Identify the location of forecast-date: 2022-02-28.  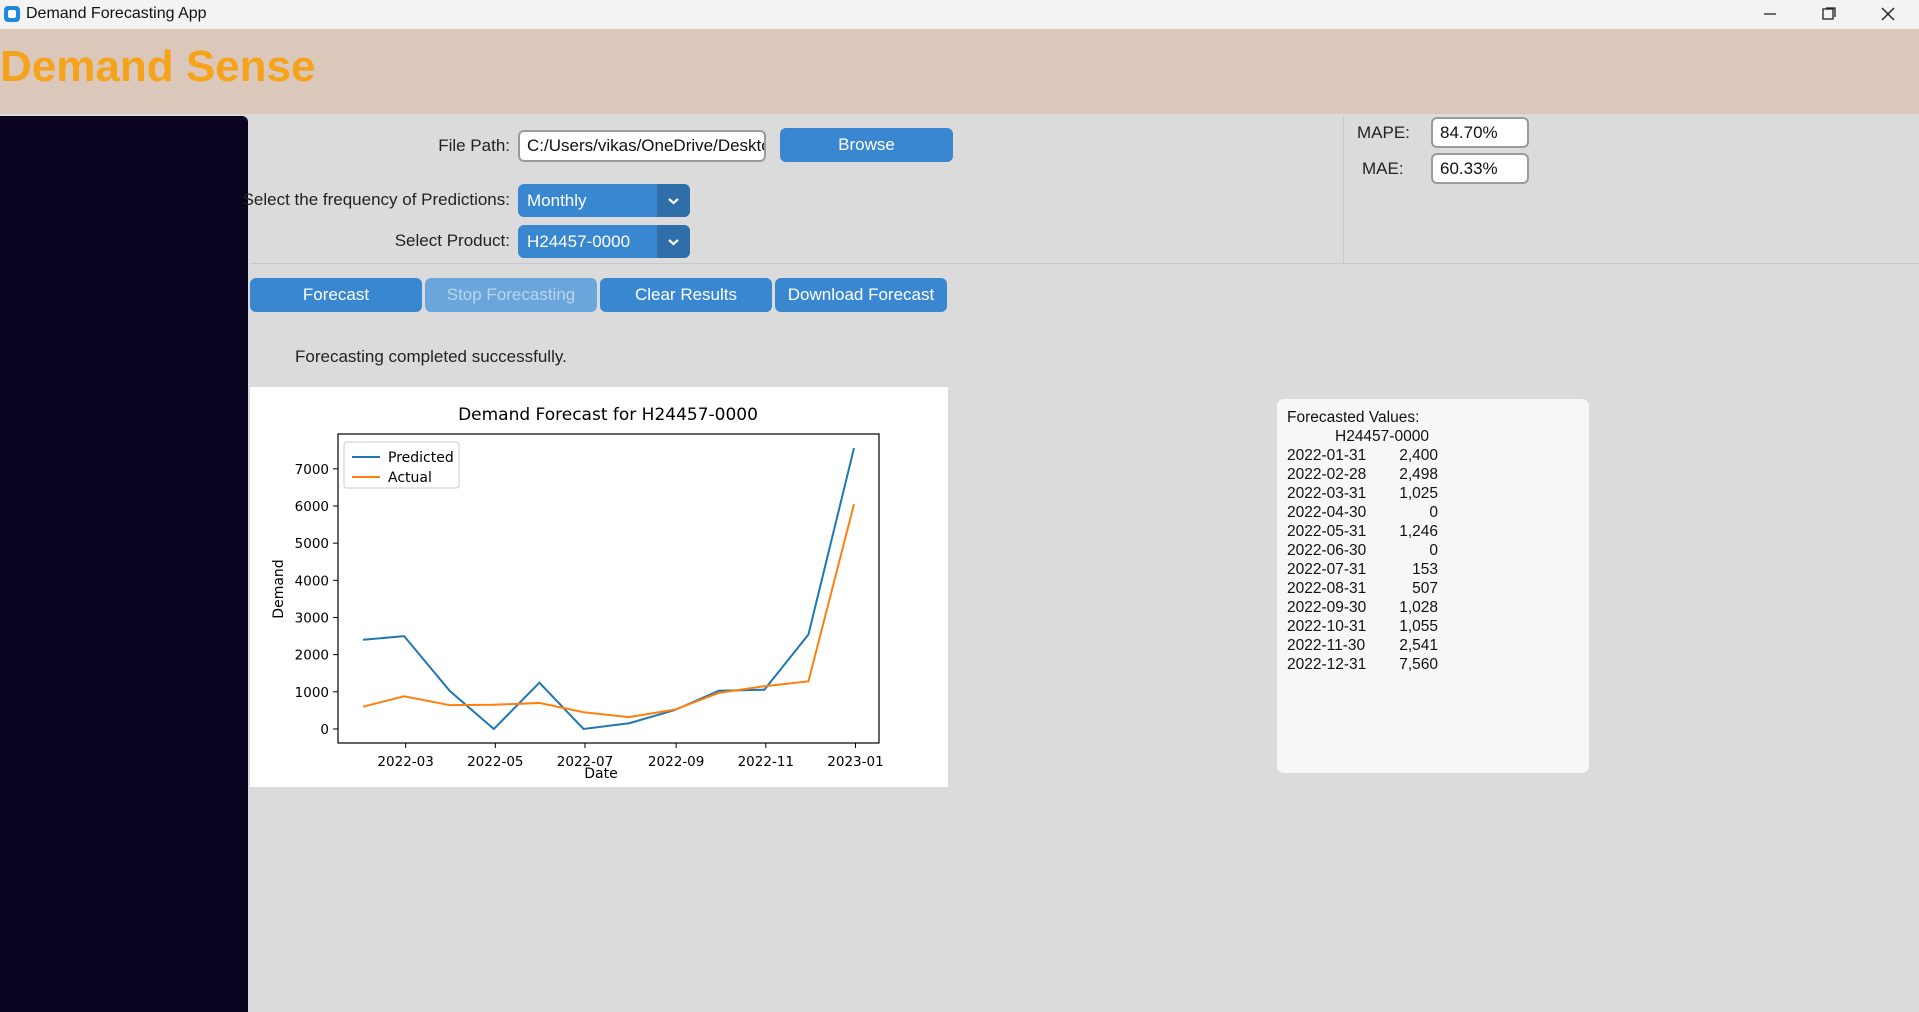
(1327, 474).